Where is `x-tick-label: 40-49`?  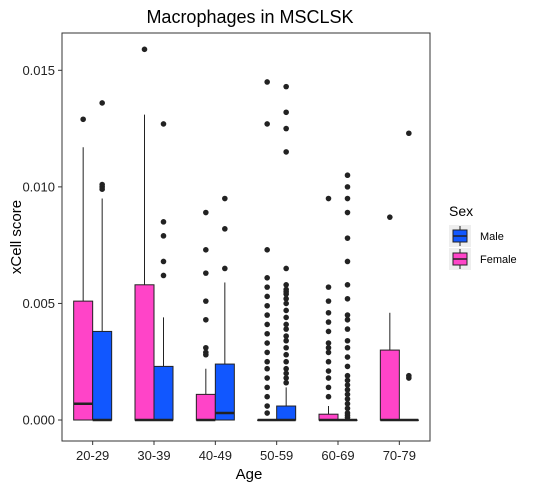 x-tick-label: 40-49 is located at coordinates (215, 455).